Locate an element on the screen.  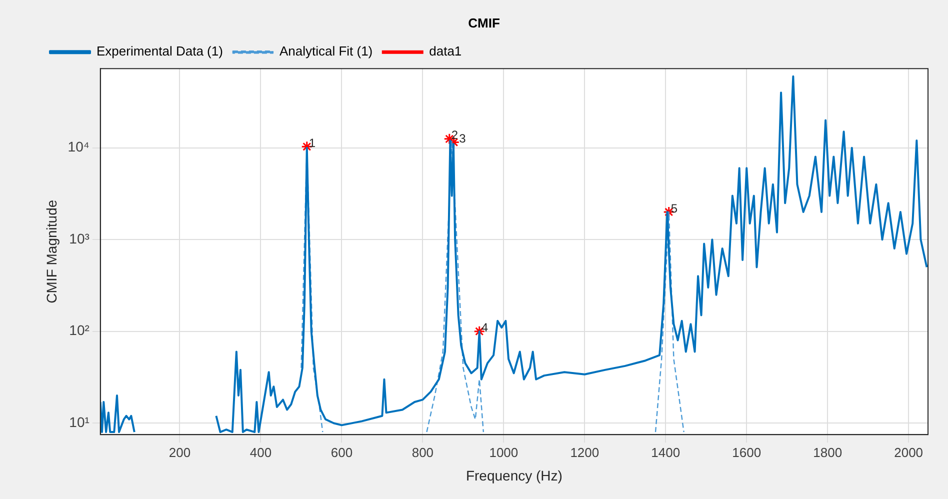
annotation: 1 is located at coordinates (312, 143).